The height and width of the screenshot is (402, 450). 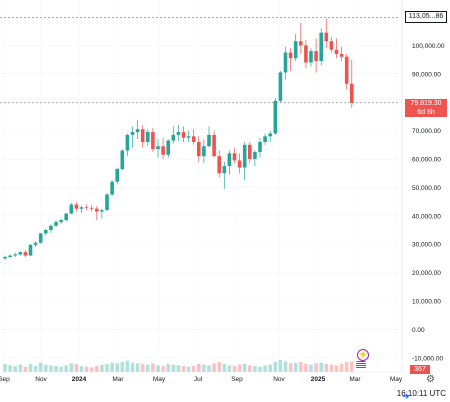 What do you see at coordinates (426, 74) in the screenshot?
I see `price-tick-label: 90,000.00` at bounding box center [426, 74].